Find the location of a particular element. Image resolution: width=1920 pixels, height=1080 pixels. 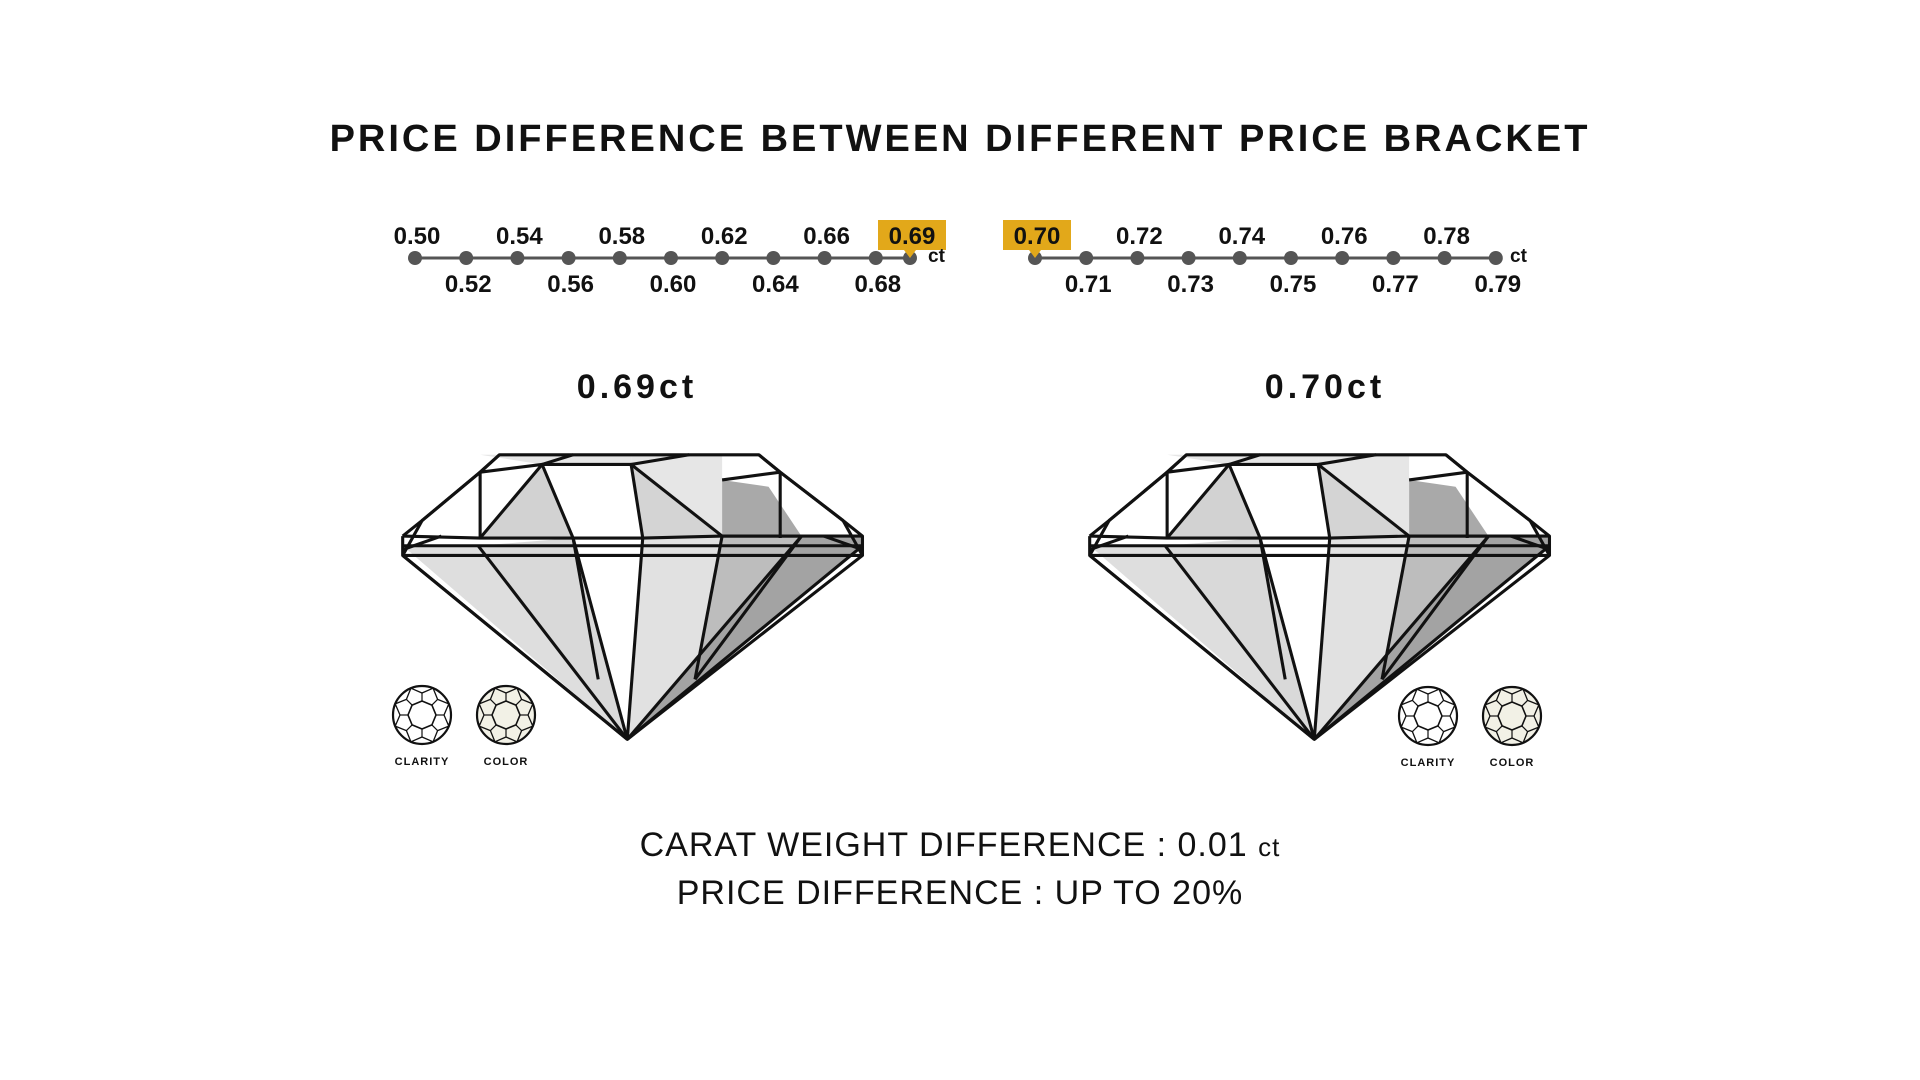

summary-carat-text: CARAT WEIGHT DIFFERENCE : 0.01 is located at coordinates (943, 845).